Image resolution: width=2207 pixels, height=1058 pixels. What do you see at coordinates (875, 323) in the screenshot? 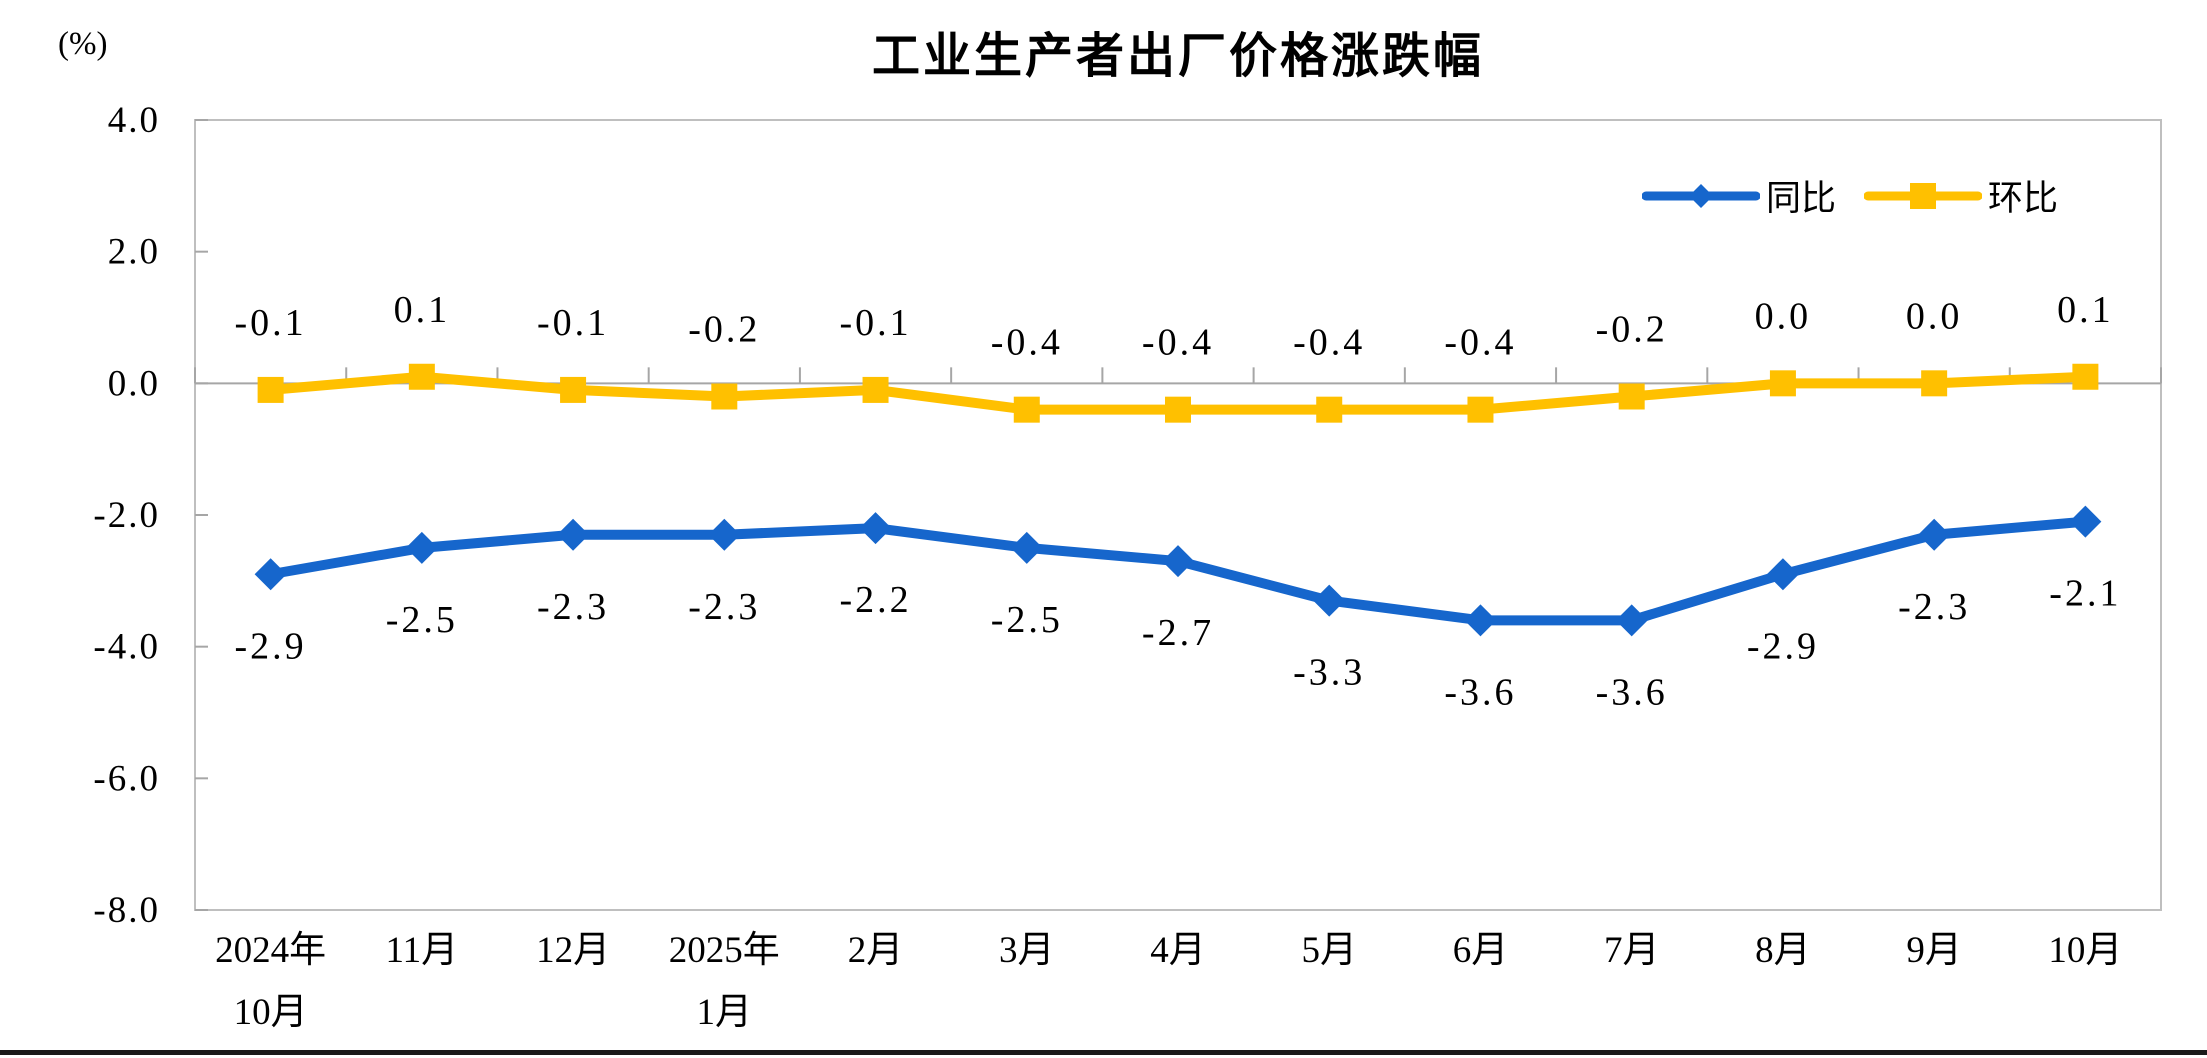
I see `data-label-huanbi-4: -0.1` at bounding box center [875, 323].